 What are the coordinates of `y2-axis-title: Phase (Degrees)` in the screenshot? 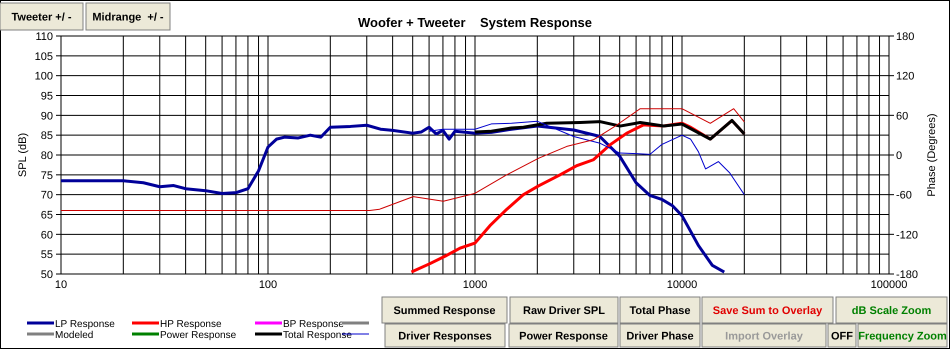 It's located at (932, 155).